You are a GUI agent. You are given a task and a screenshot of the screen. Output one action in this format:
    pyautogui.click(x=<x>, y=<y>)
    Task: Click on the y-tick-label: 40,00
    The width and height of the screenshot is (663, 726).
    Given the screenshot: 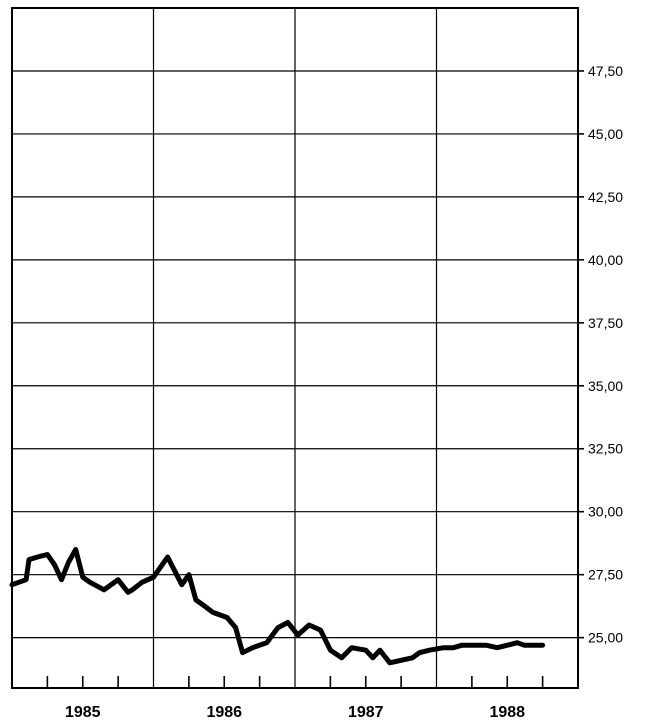 What is the action you would take?
    pyautogui.click(x=605, y=260)
    